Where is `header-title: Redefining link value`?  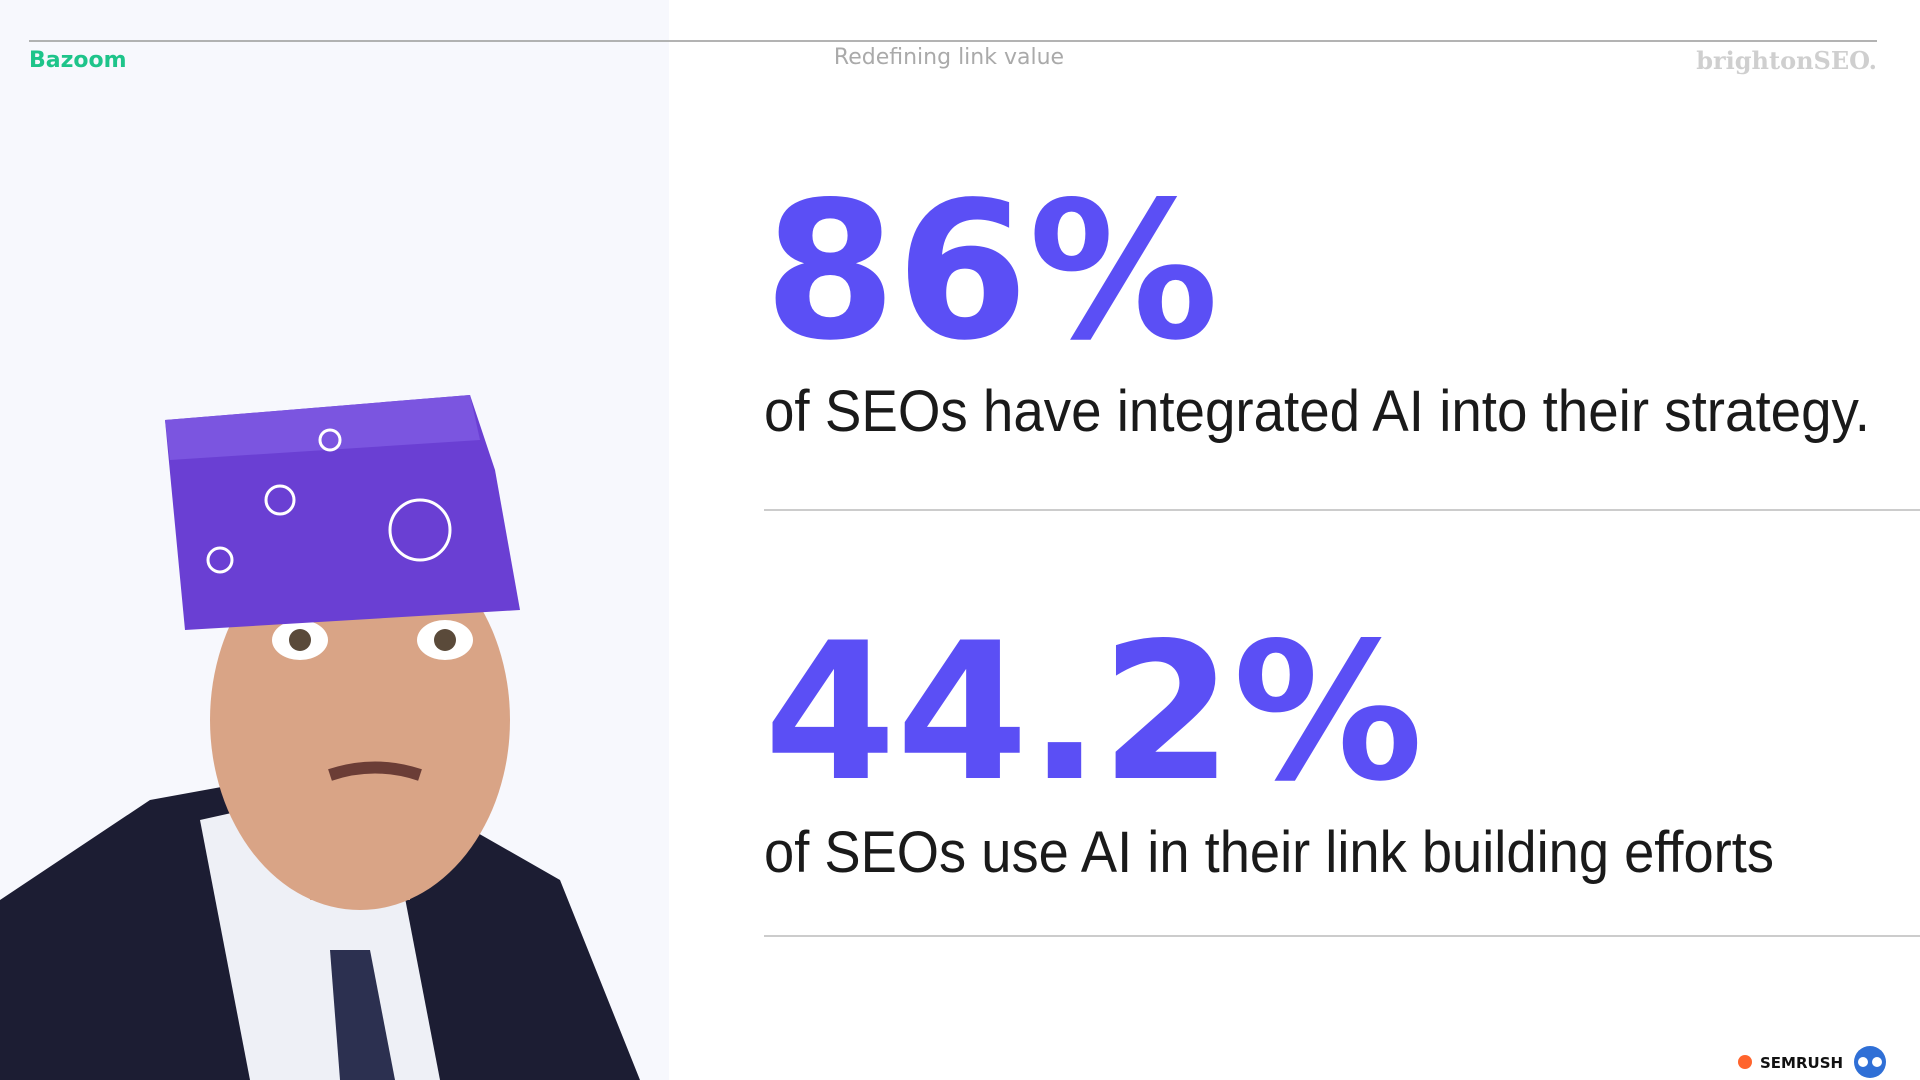 header-title: Redefining link value is located at coordinates (949, 57).